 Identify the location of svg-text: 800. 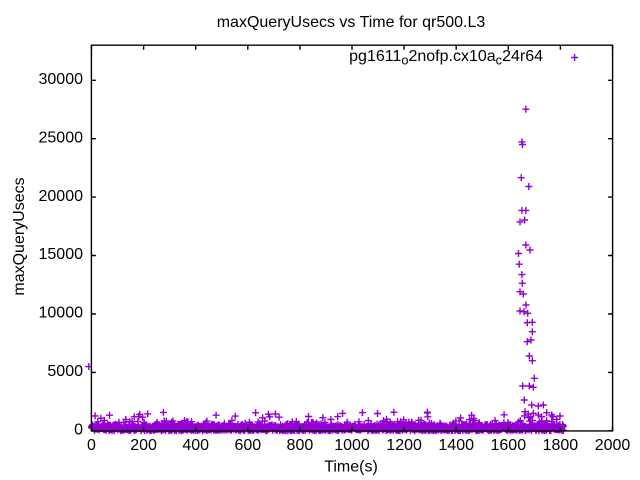
(300, 445).